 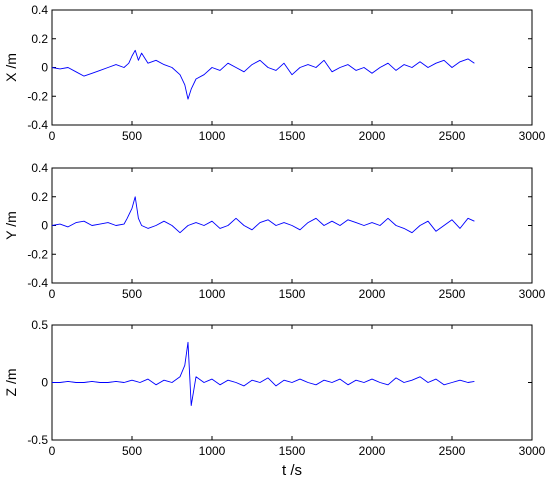 What do you see at coordinates (292, 470) in the screenshot?
I see `x-axis-label: t /s` at bounding box center [292, 470].